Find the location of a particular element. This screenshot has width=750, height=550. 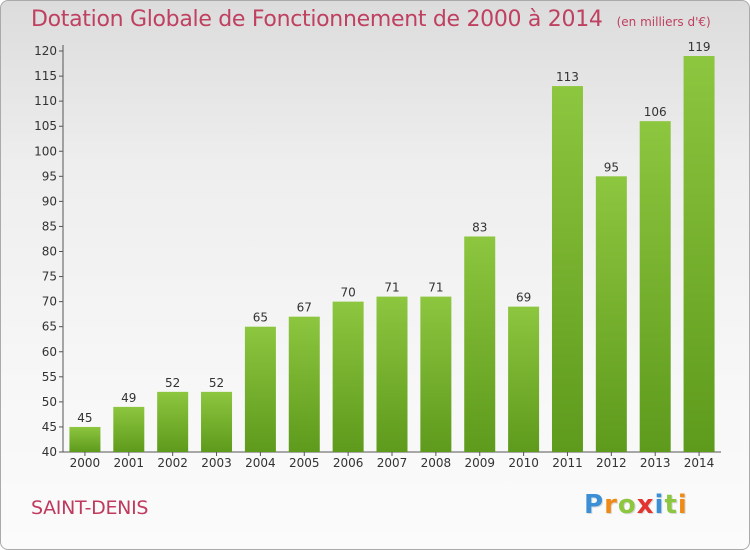

bar-value-label: 70 is located at coordinates (347, 293).